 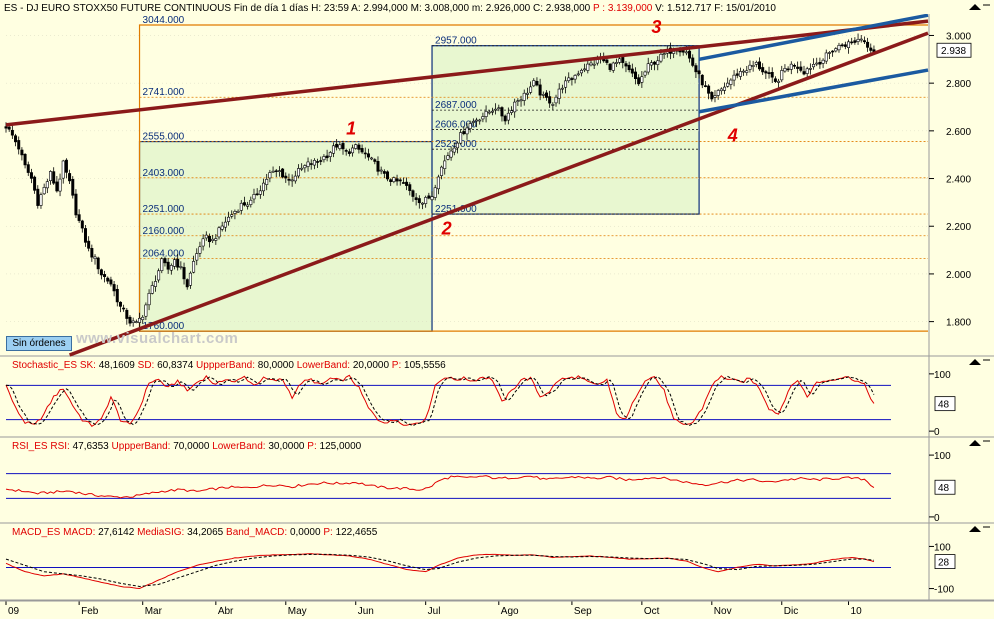 I want to click on osc-legend-value: 47,6353, so click(x=92, y=446).